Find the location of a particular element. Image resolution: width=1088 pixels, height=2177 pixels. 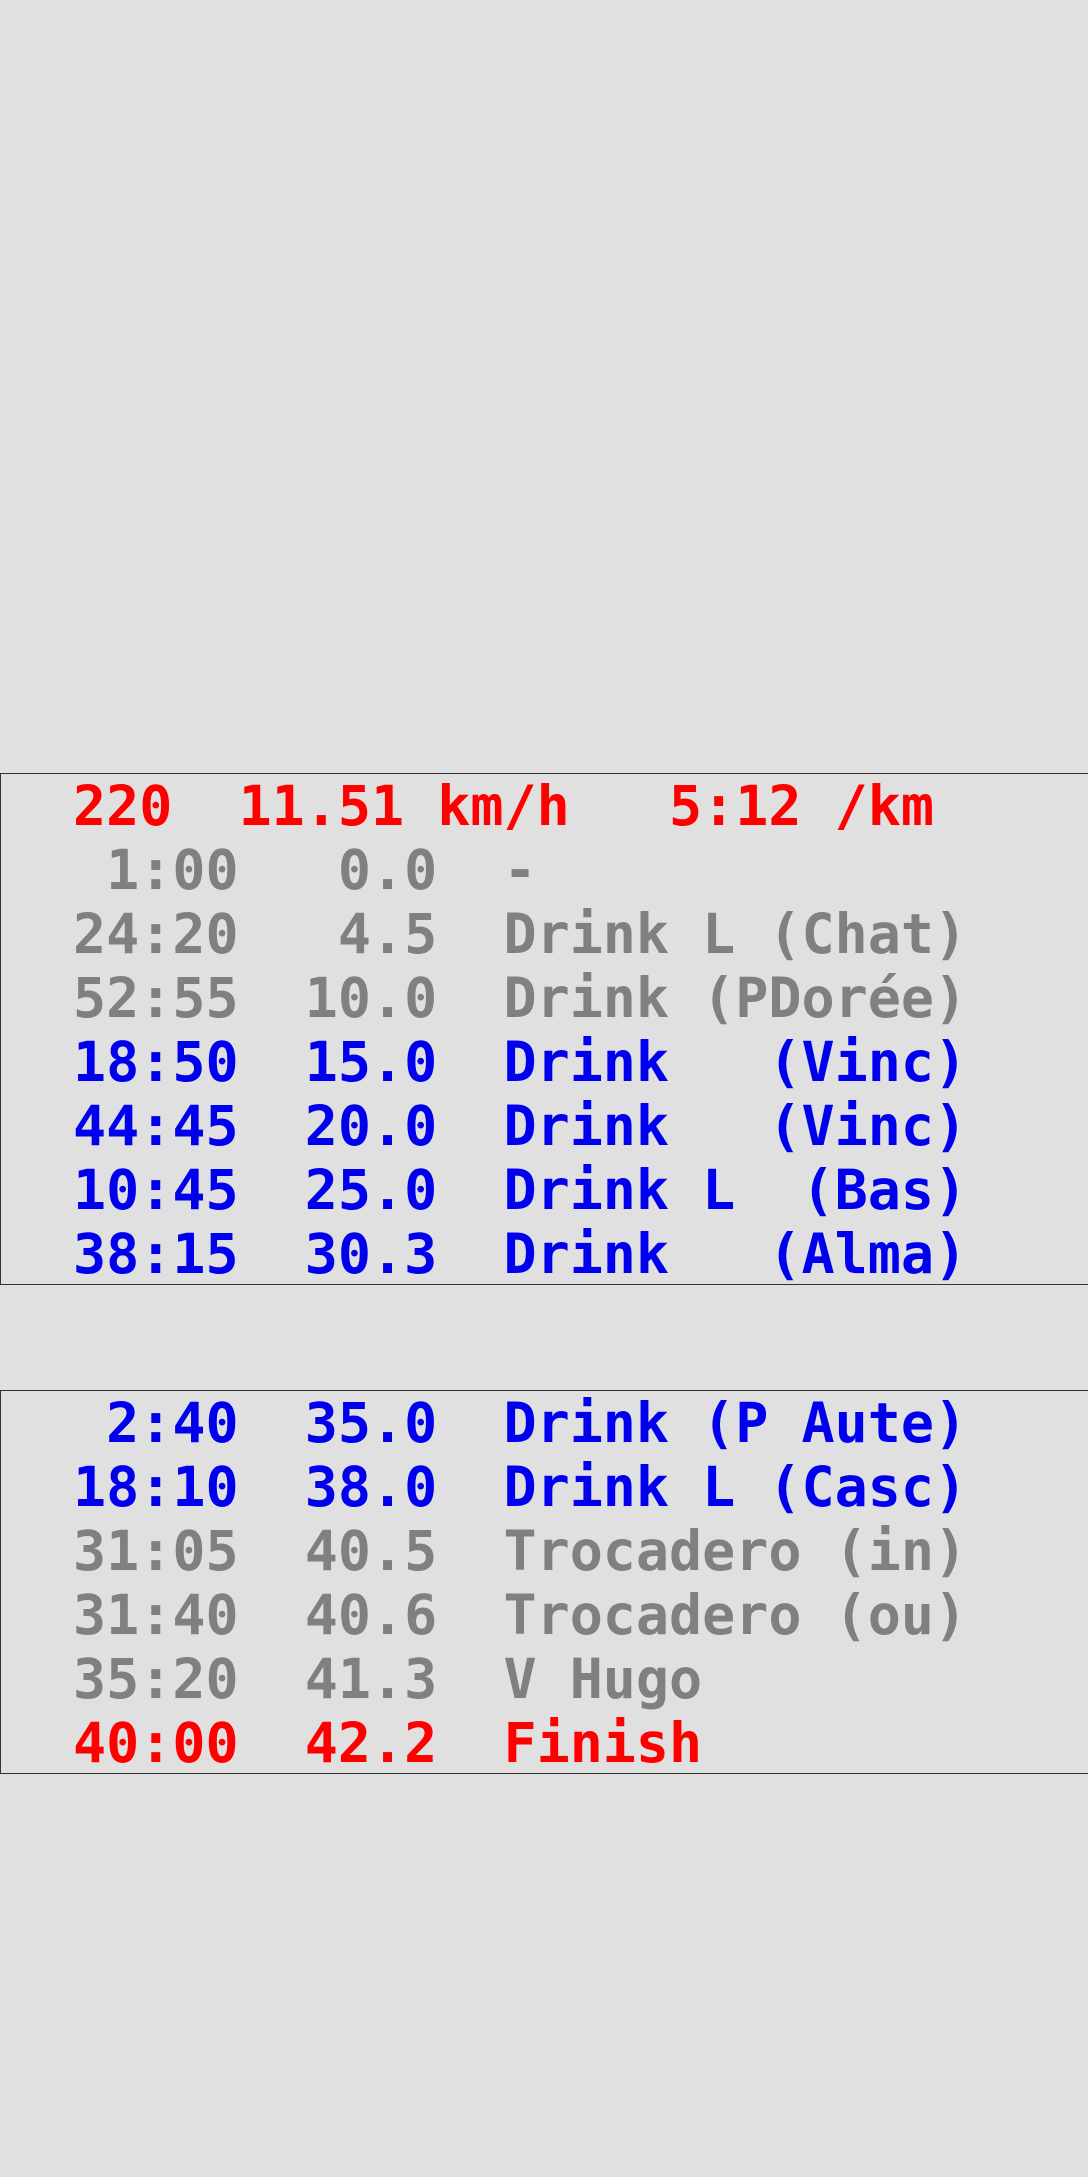

checkpoint-row: 18:50 15.0 Drink (Vinc) is located at coordinates (520, 1062).